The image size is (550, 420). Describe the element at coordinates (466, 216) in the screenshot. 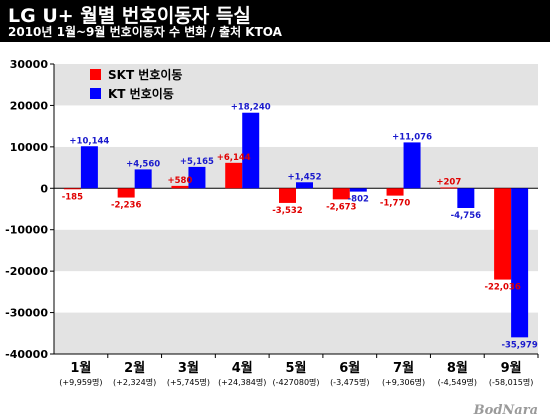

I see `data-label: -4,756` at that location.